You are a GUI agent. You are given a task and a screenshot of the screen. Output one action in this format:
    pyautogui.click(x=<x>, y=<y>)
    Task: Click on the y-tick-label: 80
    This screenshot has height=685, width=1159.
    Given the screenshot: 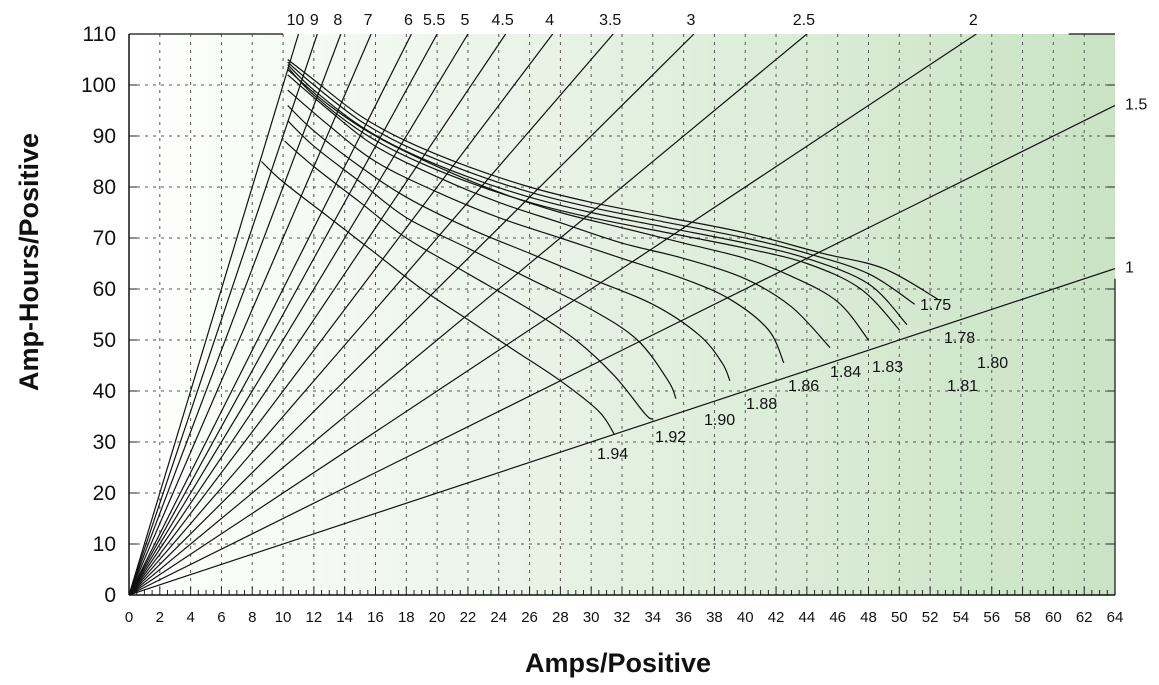 What is the action you would take?
    pyautogui.click(x=104, y=187)
    